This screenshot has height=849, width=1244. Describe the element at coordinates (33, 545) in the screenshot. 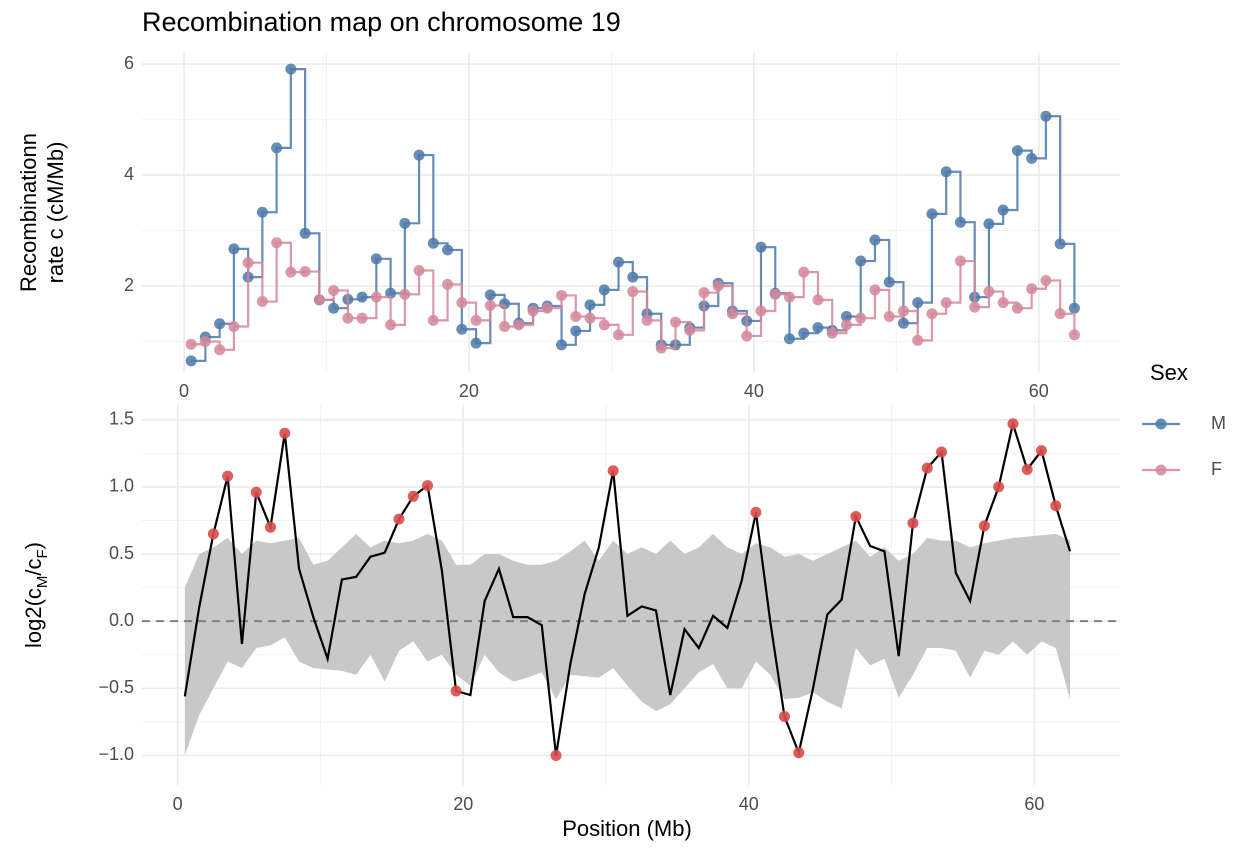

I see `y-axis-title-part: )` at that location.